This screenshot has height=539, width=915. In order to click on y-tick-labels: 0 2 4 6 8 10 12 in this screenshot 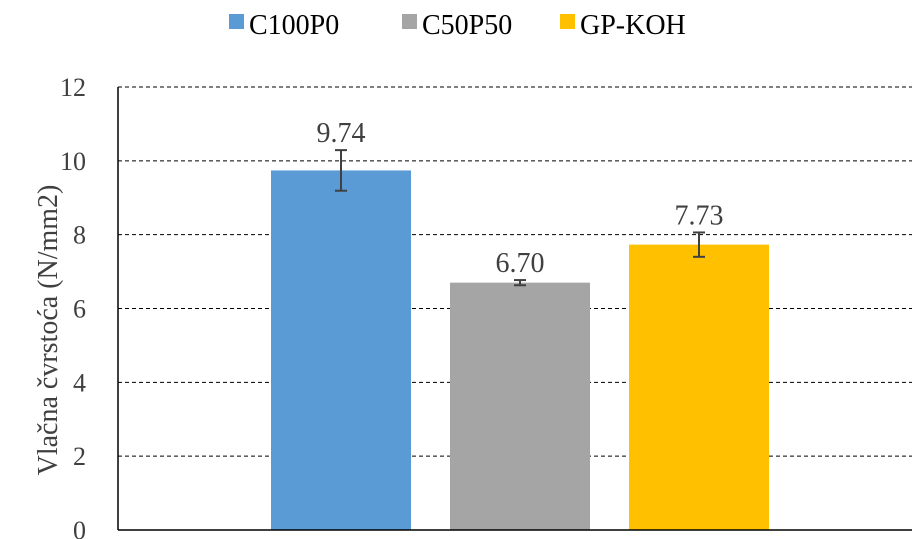, I will do `click(73, 306)`.